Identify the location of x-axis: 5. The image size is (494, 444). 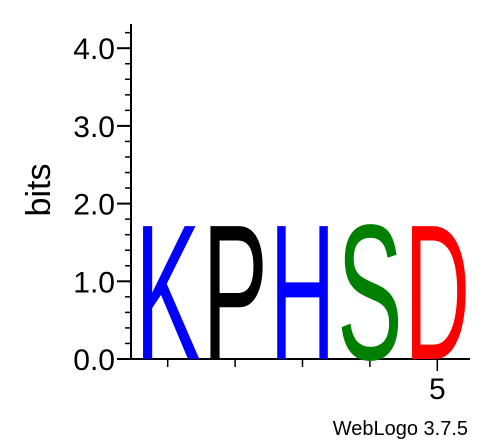
(300, 382).